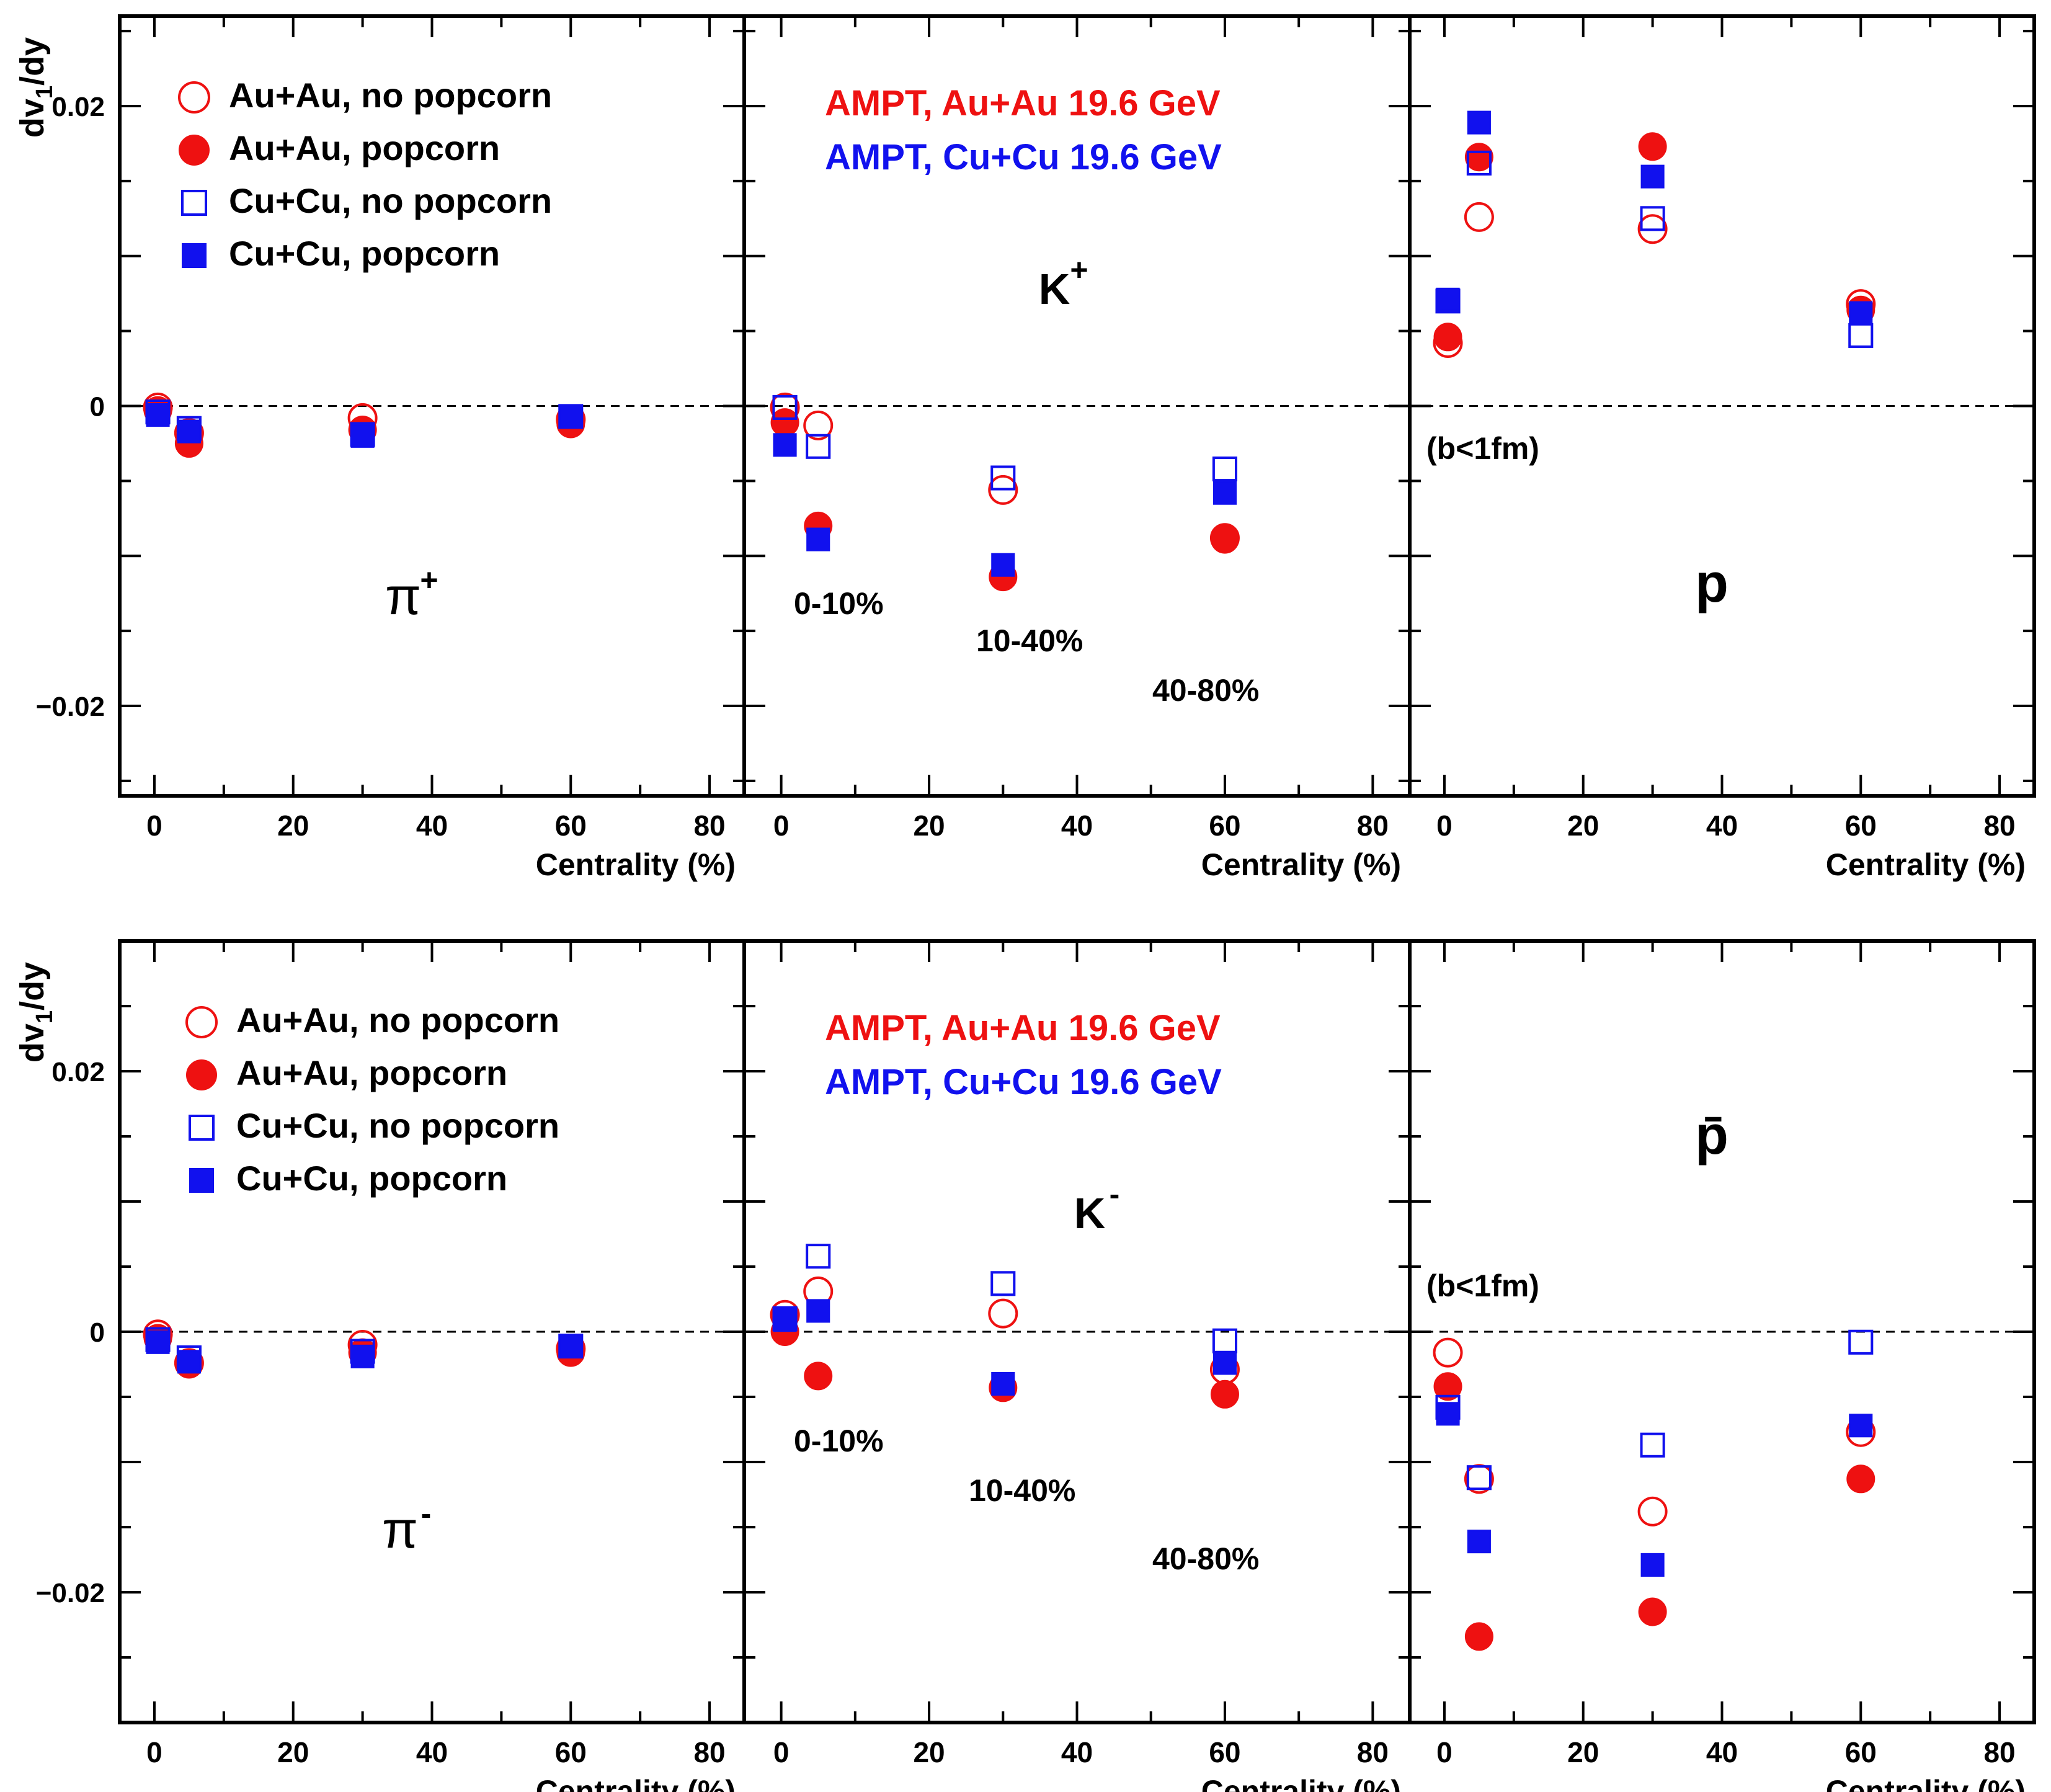  What do you see at coordinates (364, 254) in the screenshot?
I see `legend-label: Cu+Cu, popcorn` at bounding box center [364, 254].